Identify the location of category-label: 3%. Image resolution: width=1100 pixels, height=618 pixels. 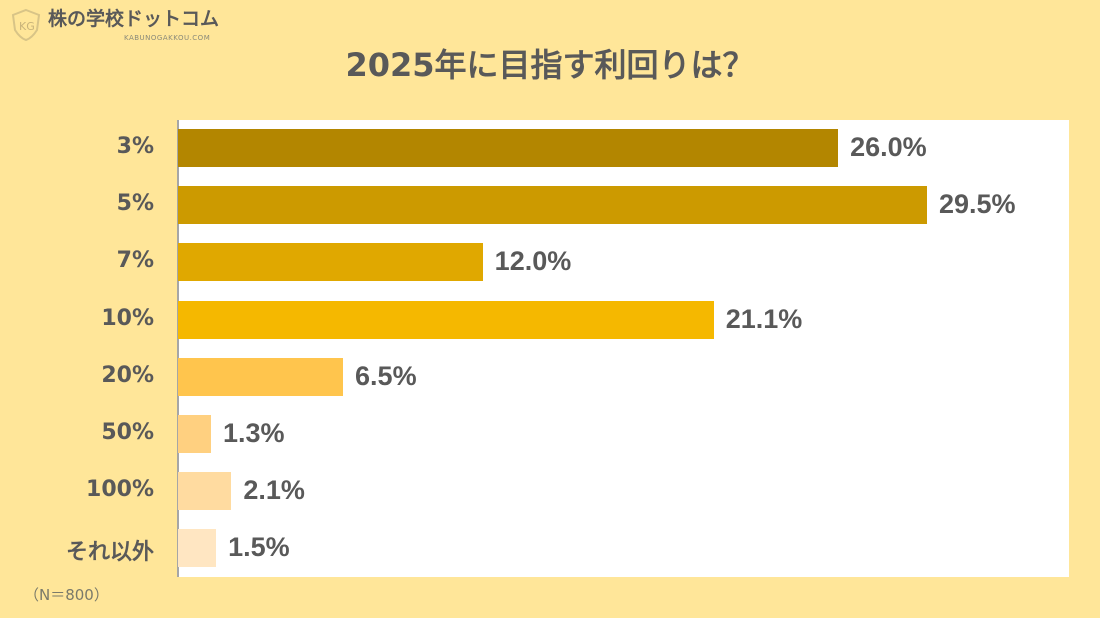
(135, 146).